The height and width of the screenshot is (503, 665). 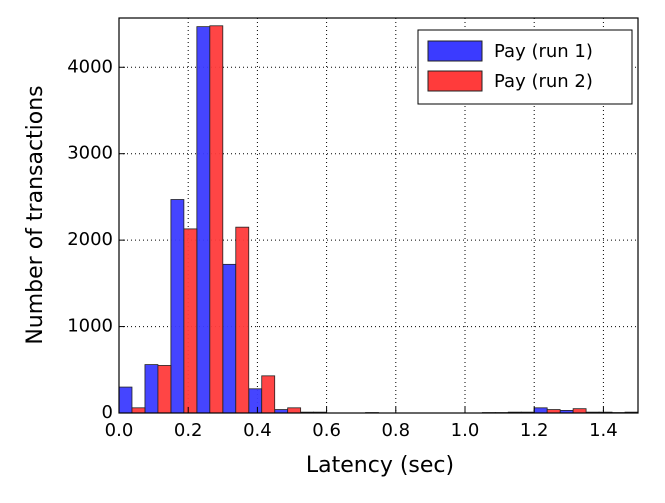 What do you see at coordinates (119, 430) in the screenshot?
I see `x-tick-label: 0.0` at bounding box center [119, 430].